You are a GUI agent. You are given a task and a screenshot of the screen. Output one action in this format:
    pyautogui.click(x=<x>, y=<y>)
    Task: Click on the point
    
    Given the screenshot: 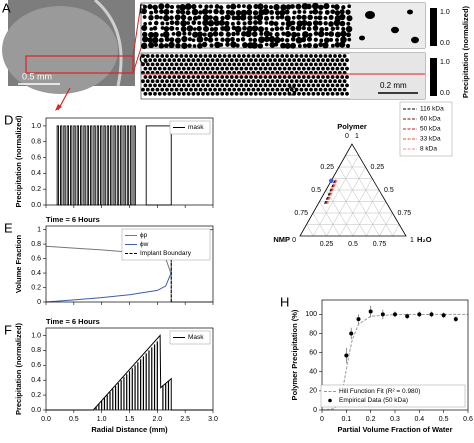 What is the action you would take?
    pyautogui.click(x=346, y=355)
    